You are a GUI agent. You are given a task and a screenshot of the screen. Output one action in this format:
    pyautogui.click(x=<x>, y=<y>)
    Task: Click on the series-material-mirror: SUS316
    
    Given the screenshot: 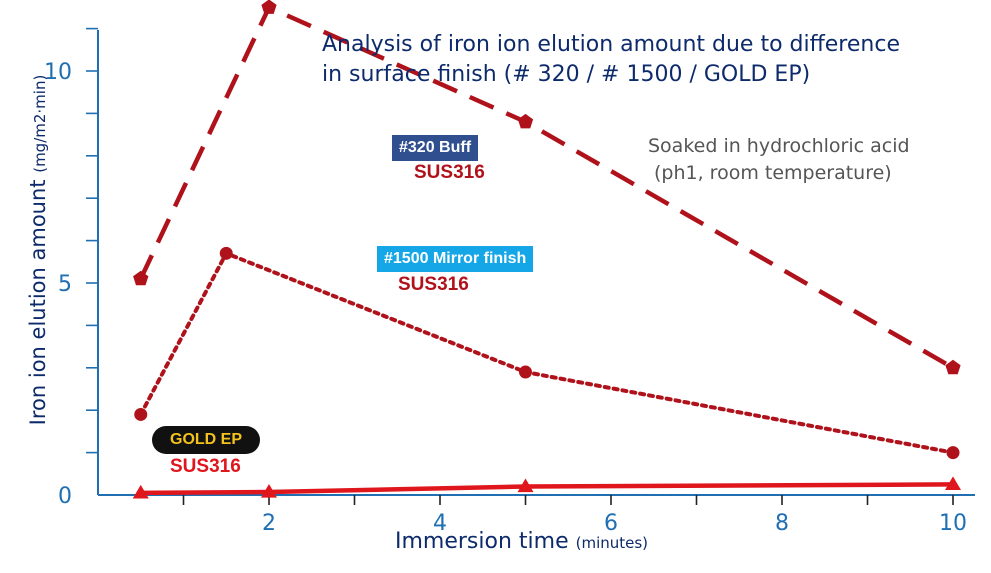 What is the action you would take?
    pyautogui.click(x=433, y=284)
    